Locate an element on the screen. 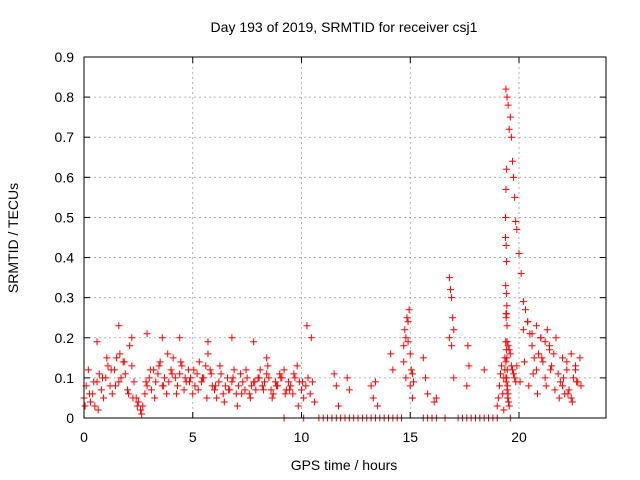  y-tick-label: 0.1 is located at coordinates (65, 378).